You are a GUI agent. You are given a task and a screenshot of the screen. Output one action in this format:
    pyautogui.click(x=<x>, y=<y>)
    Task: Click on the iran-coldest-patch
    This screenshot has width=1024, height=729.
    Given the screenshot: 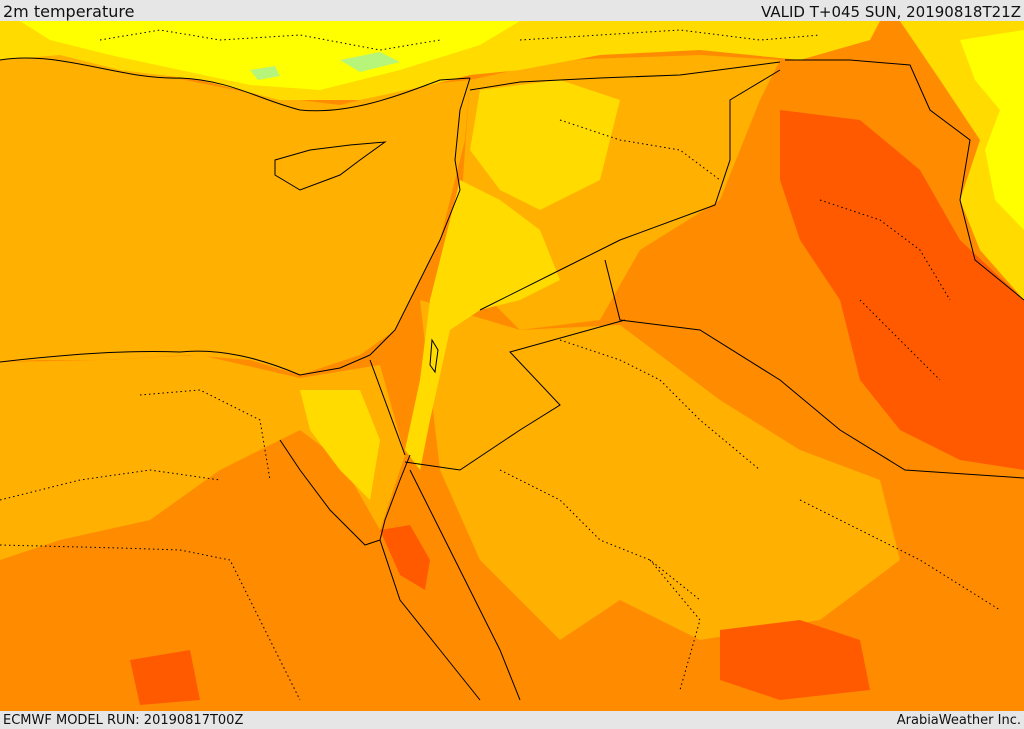 What is the action you would take?
    pyautogui.click(x=992, y=130)
    